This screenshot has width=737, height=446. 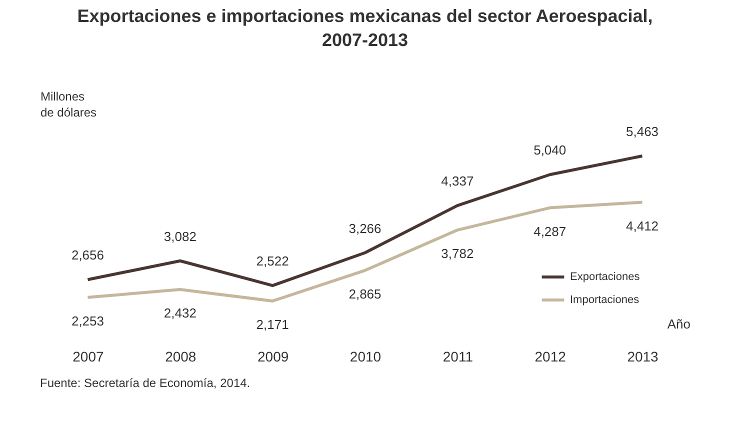 What do you see at coordinates (457, 254) in the screenshot?
I see `data-label: 3,782` at bounding box center [457, 254].